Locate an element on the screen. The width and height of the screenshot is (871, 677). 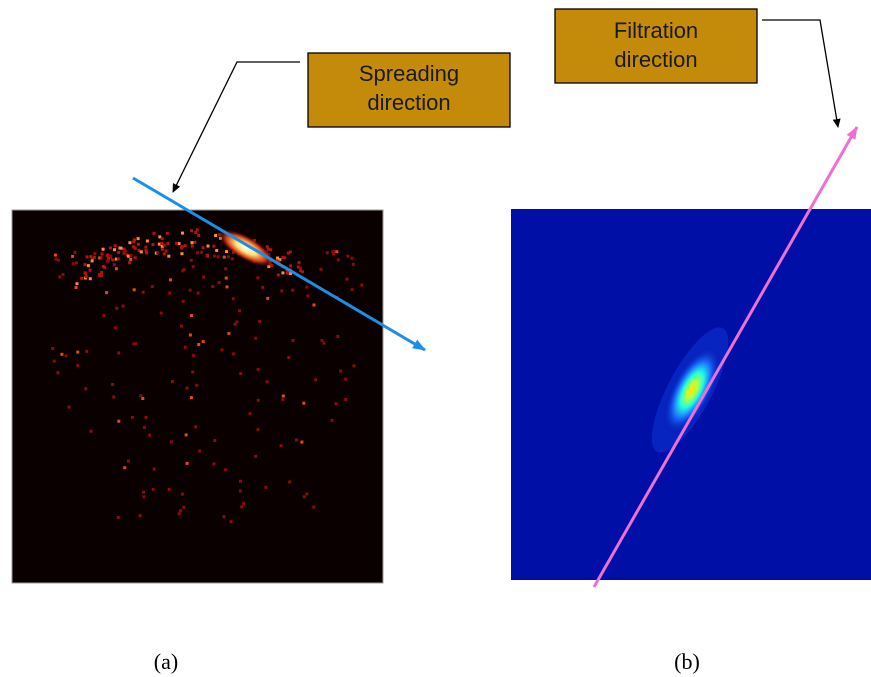
hotspot is located at coordinates (246, 248).